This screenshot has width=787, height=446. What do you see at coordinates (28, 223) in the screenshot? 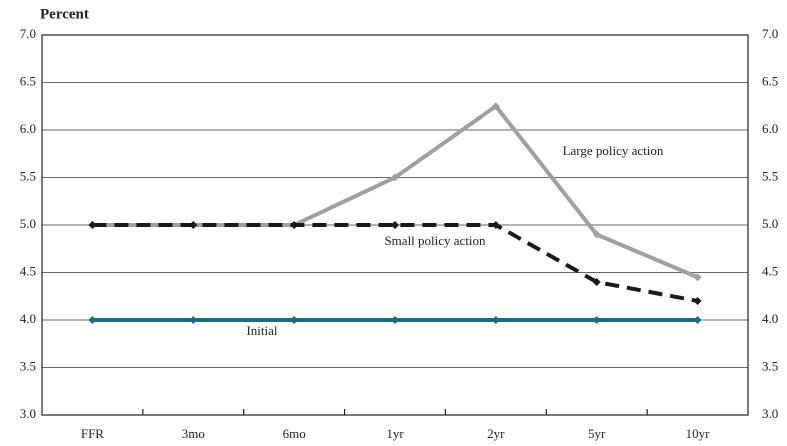
I see `y-tick-label: 5.0` at bounding box center [28, 223].